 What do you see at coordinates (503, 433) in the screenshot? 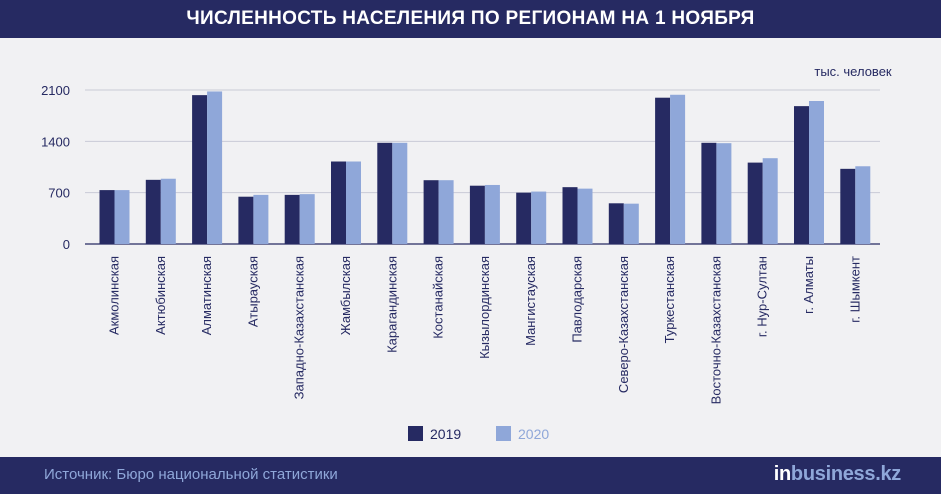
I see `legend-swatch-2020` at bounding box center [503, 433].